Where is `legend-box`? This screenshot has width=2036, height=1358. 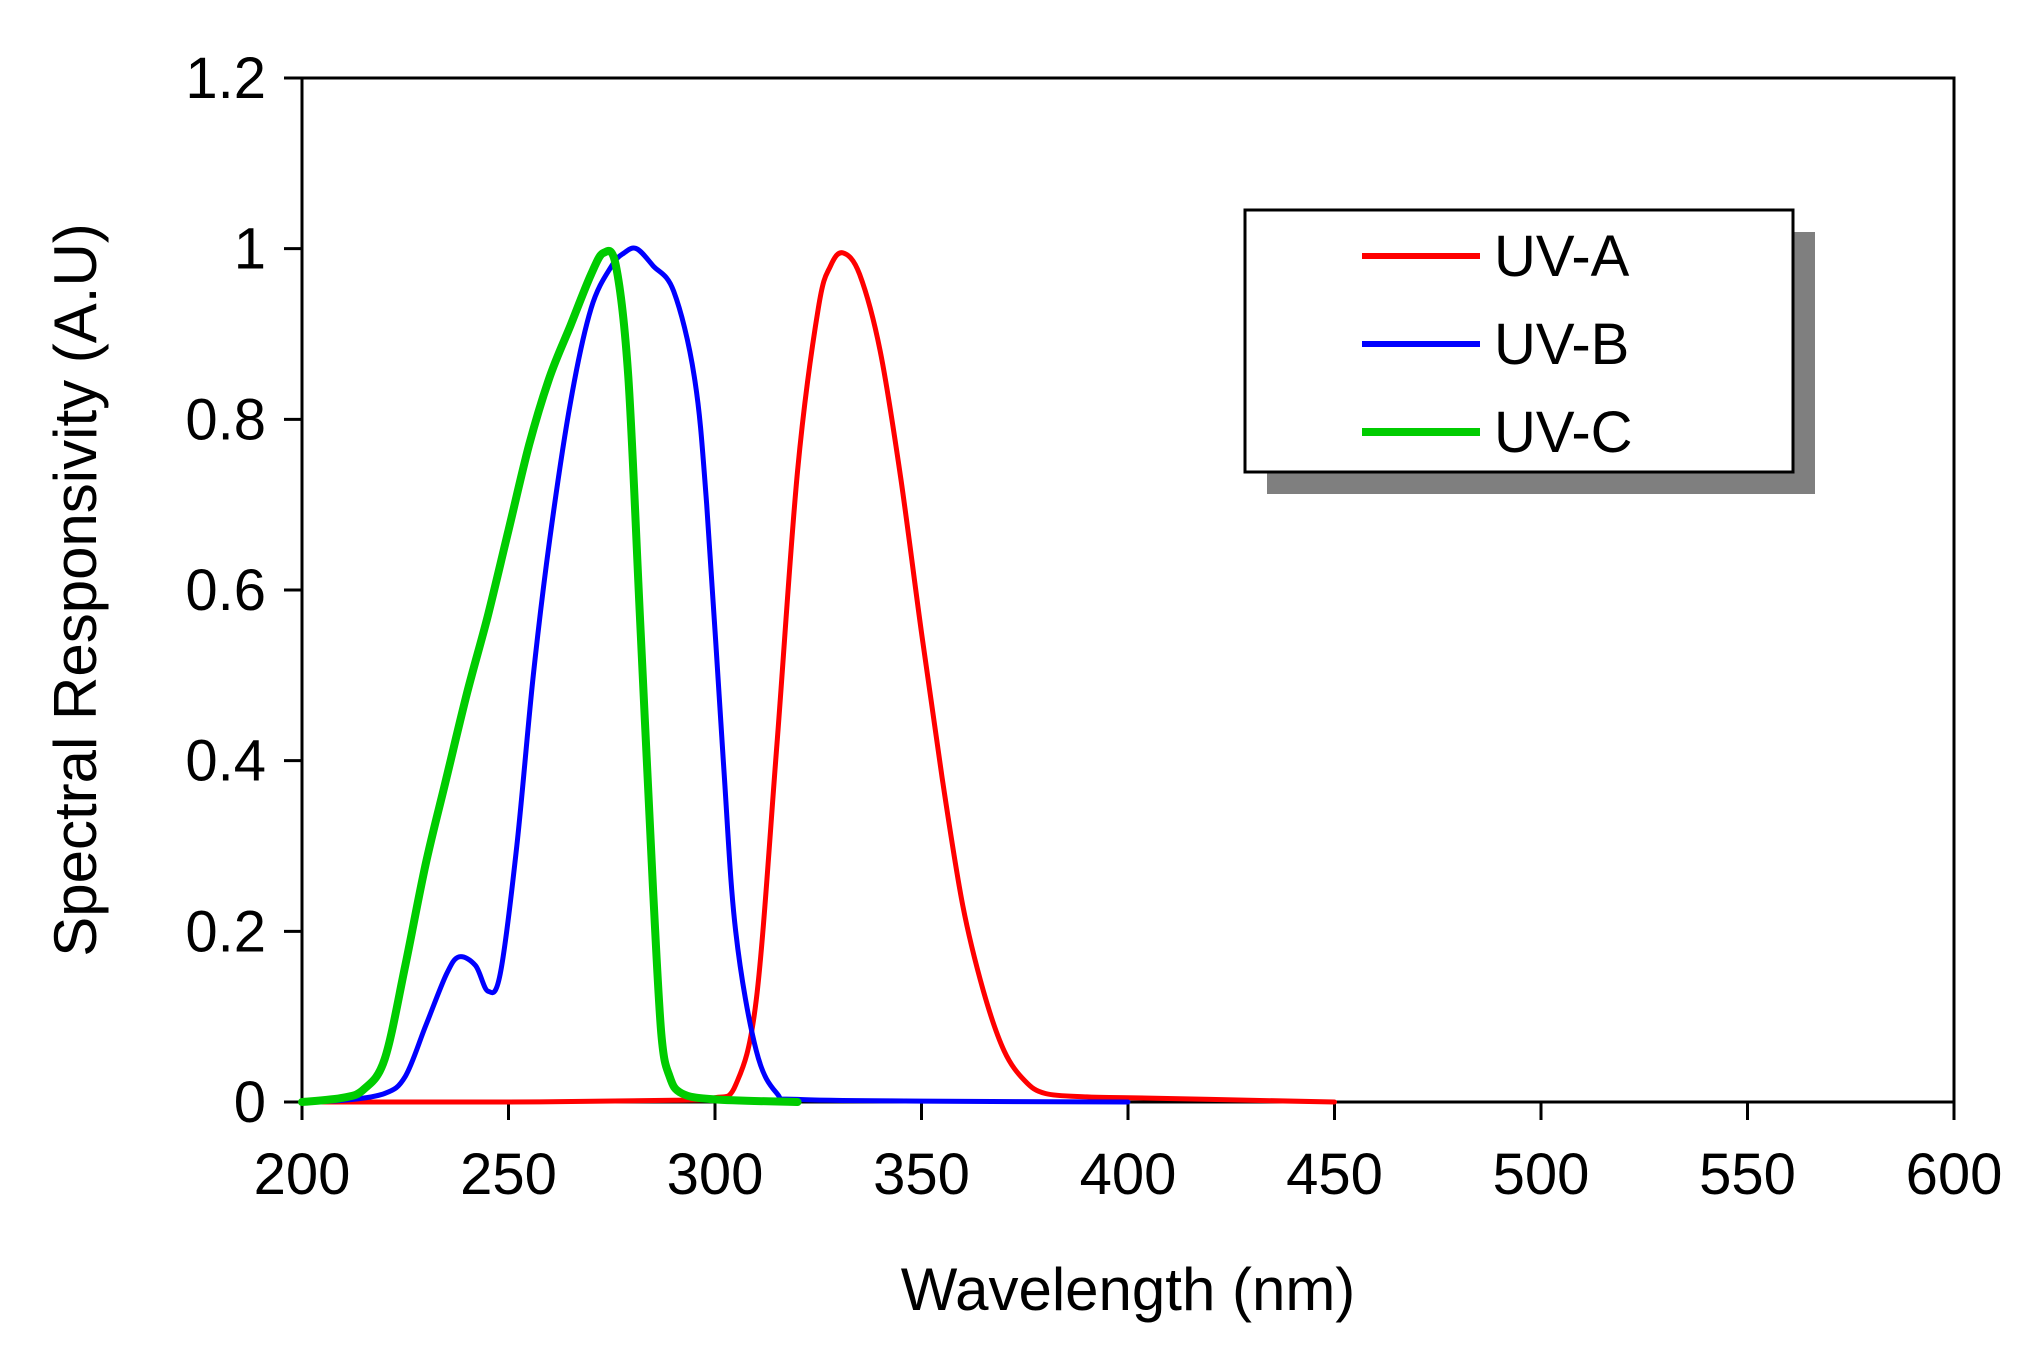 legend-box is located at coordinates (1519, 341).